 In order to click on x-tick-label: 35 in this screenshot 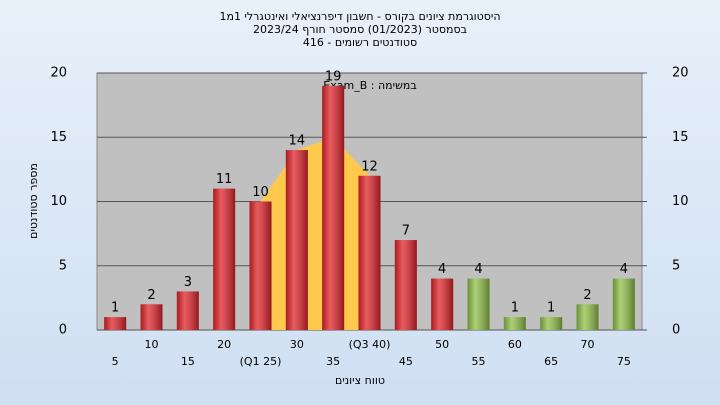, I will do `click(333, 361)`.